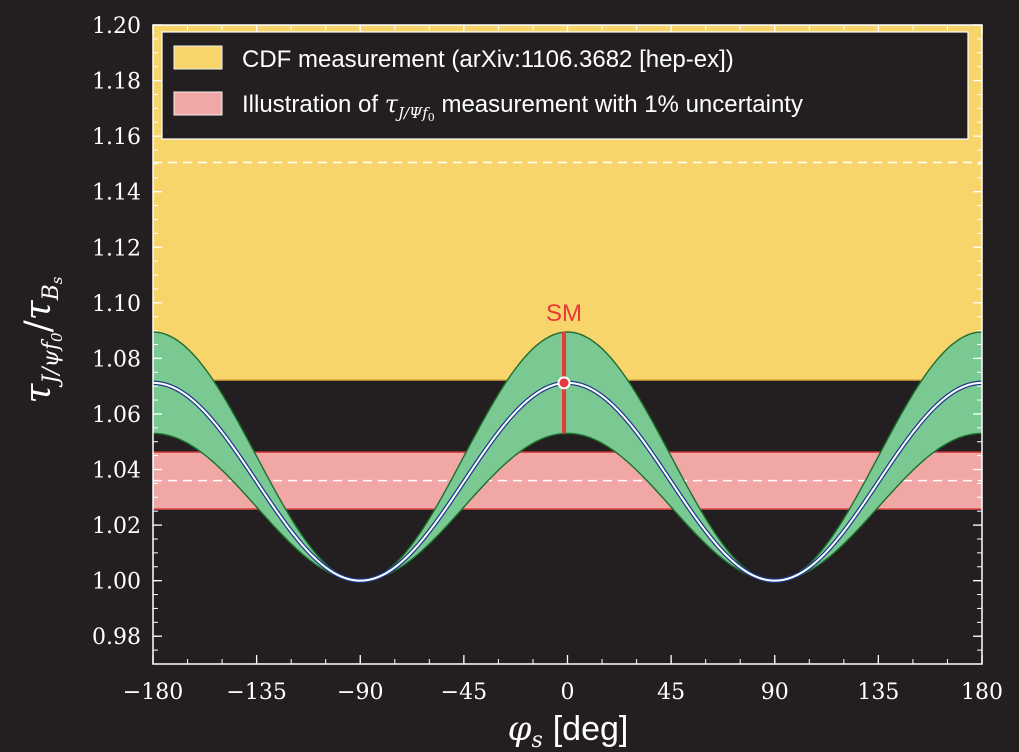 The height and width of the screenshot is (752, 1019). Describe the element at coordinates (564, 367) in the screenshot. I see `annotation-layer: SM` at that location.